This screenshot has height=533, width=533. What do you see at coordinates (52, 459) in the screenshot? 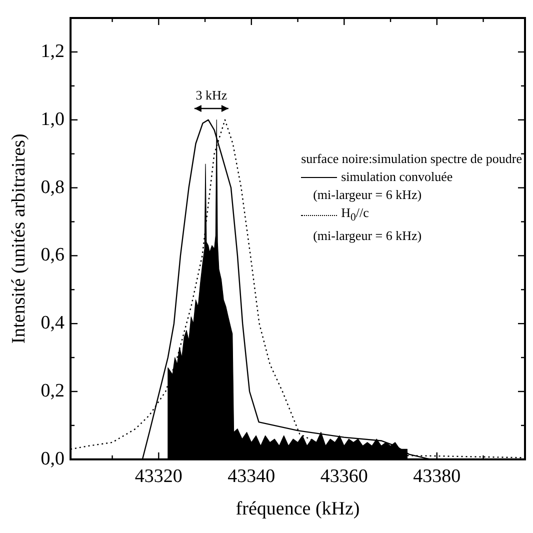
I see `y-tick-label: 0,0` at bounding box center [52, 459].